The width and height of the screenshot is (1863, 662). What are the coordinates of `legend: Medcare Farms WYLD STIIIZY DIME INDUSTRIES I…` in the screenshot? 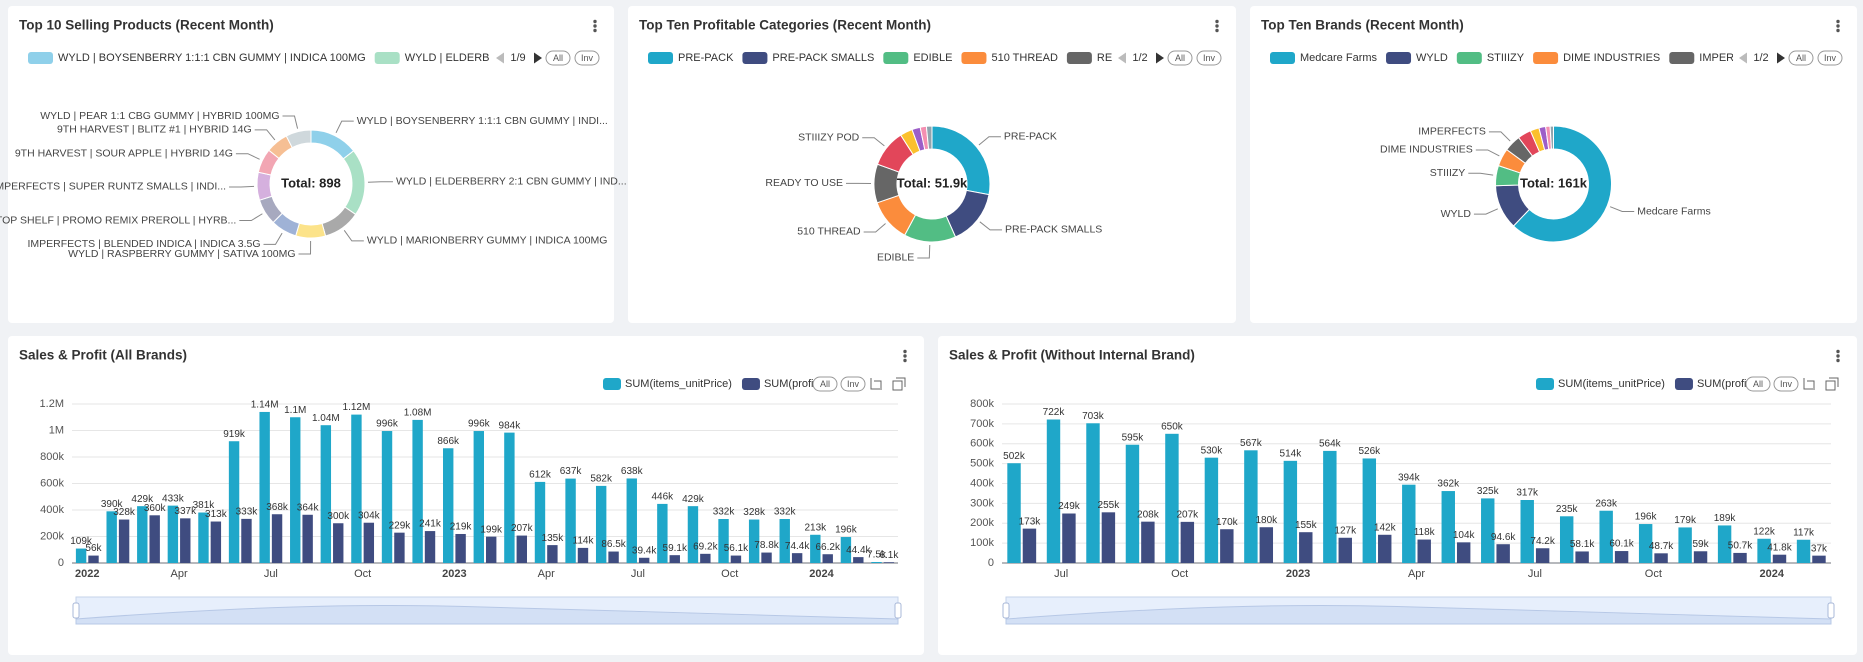 It's located at (1501, 58).